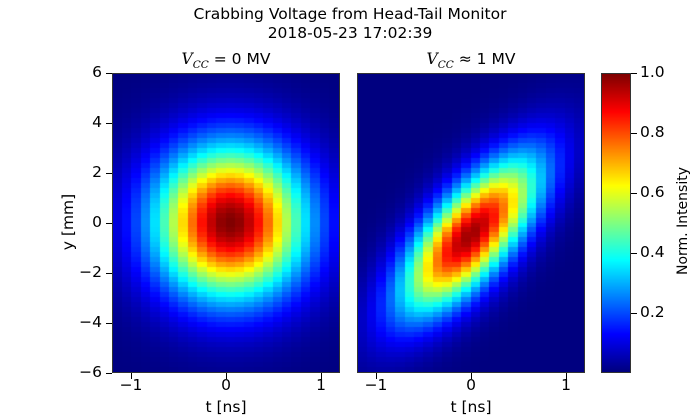 This screenshot has width=700, height=420. What do you see at coordinates (97, 222) in the screenshot?
I see `y-tick-label: 0` at bounding box center [97, 222].